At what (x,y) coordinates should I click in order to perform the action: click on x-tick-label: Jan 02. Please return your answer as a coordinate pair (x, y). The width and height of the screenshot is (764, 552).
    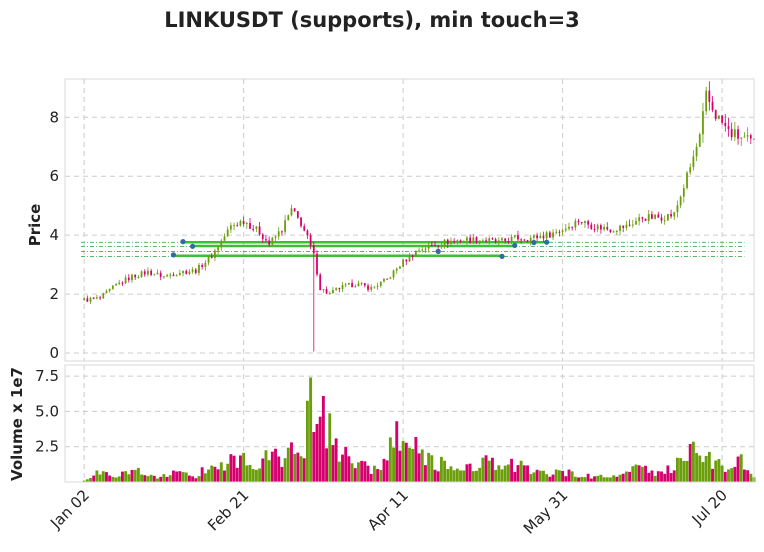
    Looking at the image, I should click on (69, 509).